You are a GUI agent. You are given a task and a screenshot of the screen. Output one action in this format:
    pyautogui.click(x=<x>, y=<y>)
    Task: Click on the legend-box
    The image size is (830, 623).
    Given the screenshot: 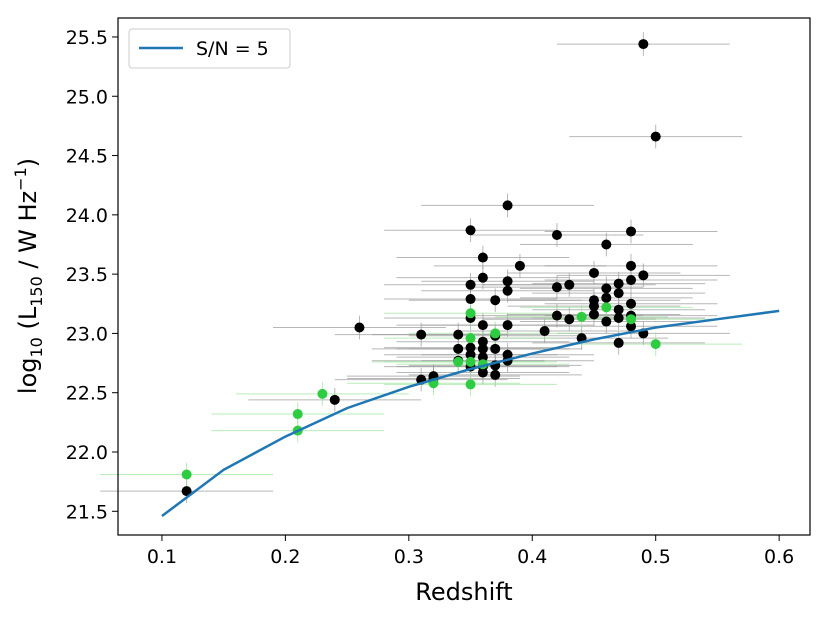 What is the action you would take?
    pyautogui.click(x=209, y=48)
    